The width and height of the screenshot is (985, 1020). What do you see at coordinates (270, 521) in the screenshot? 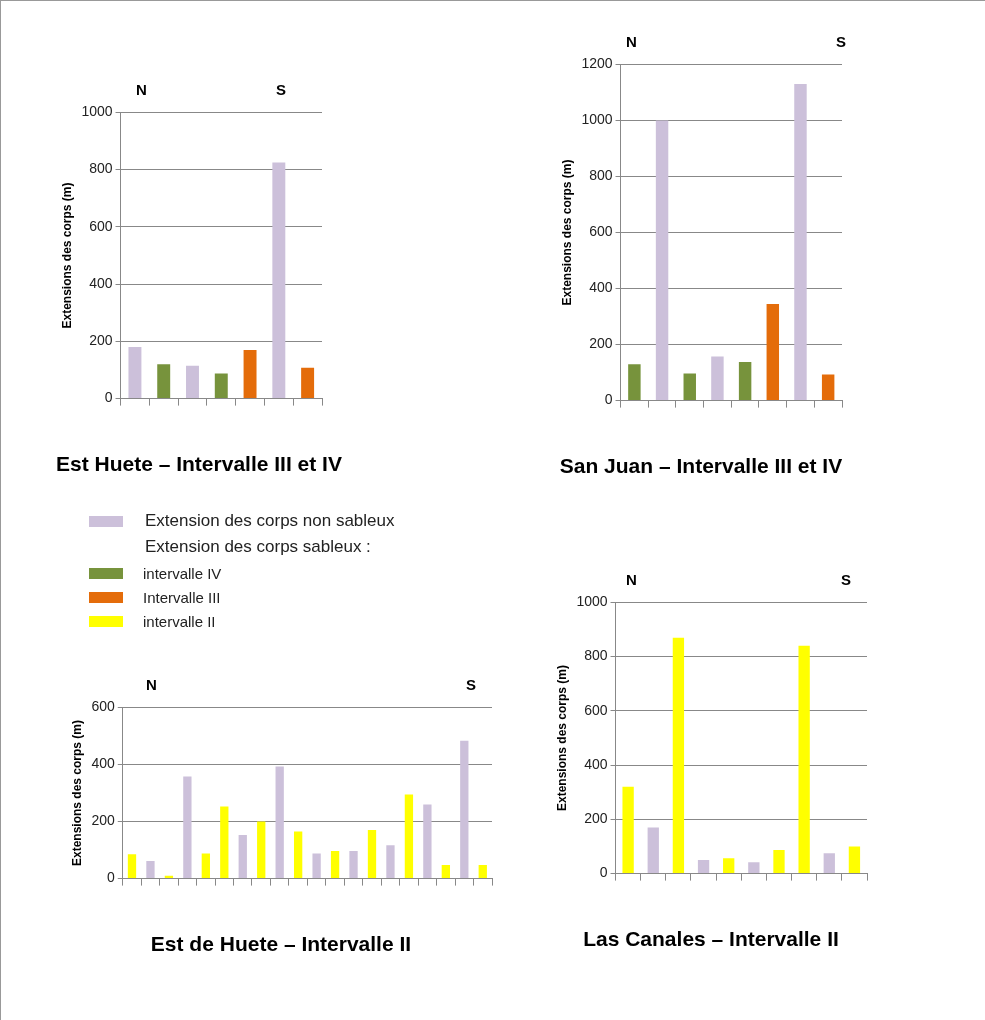
I see `legend-label: Extension des corps non sableux` at bounding box center [270, 521].